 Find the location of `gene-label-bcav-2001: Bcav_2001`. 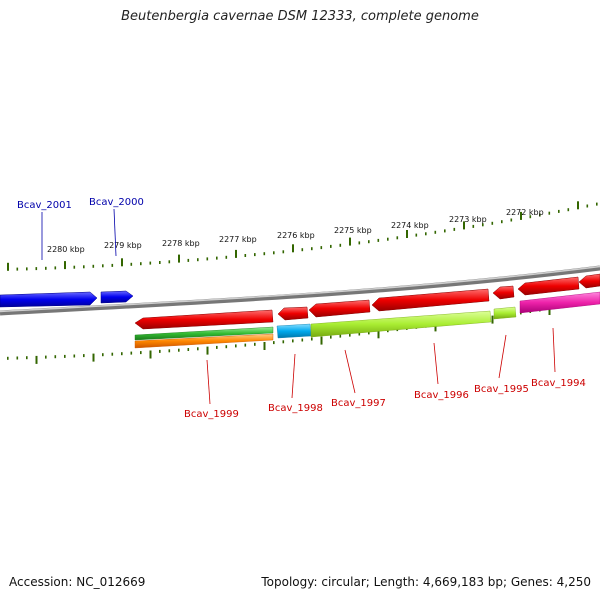

gene-label-bcav-2001: Bcav_2001 is located at coordinates (44, 205).